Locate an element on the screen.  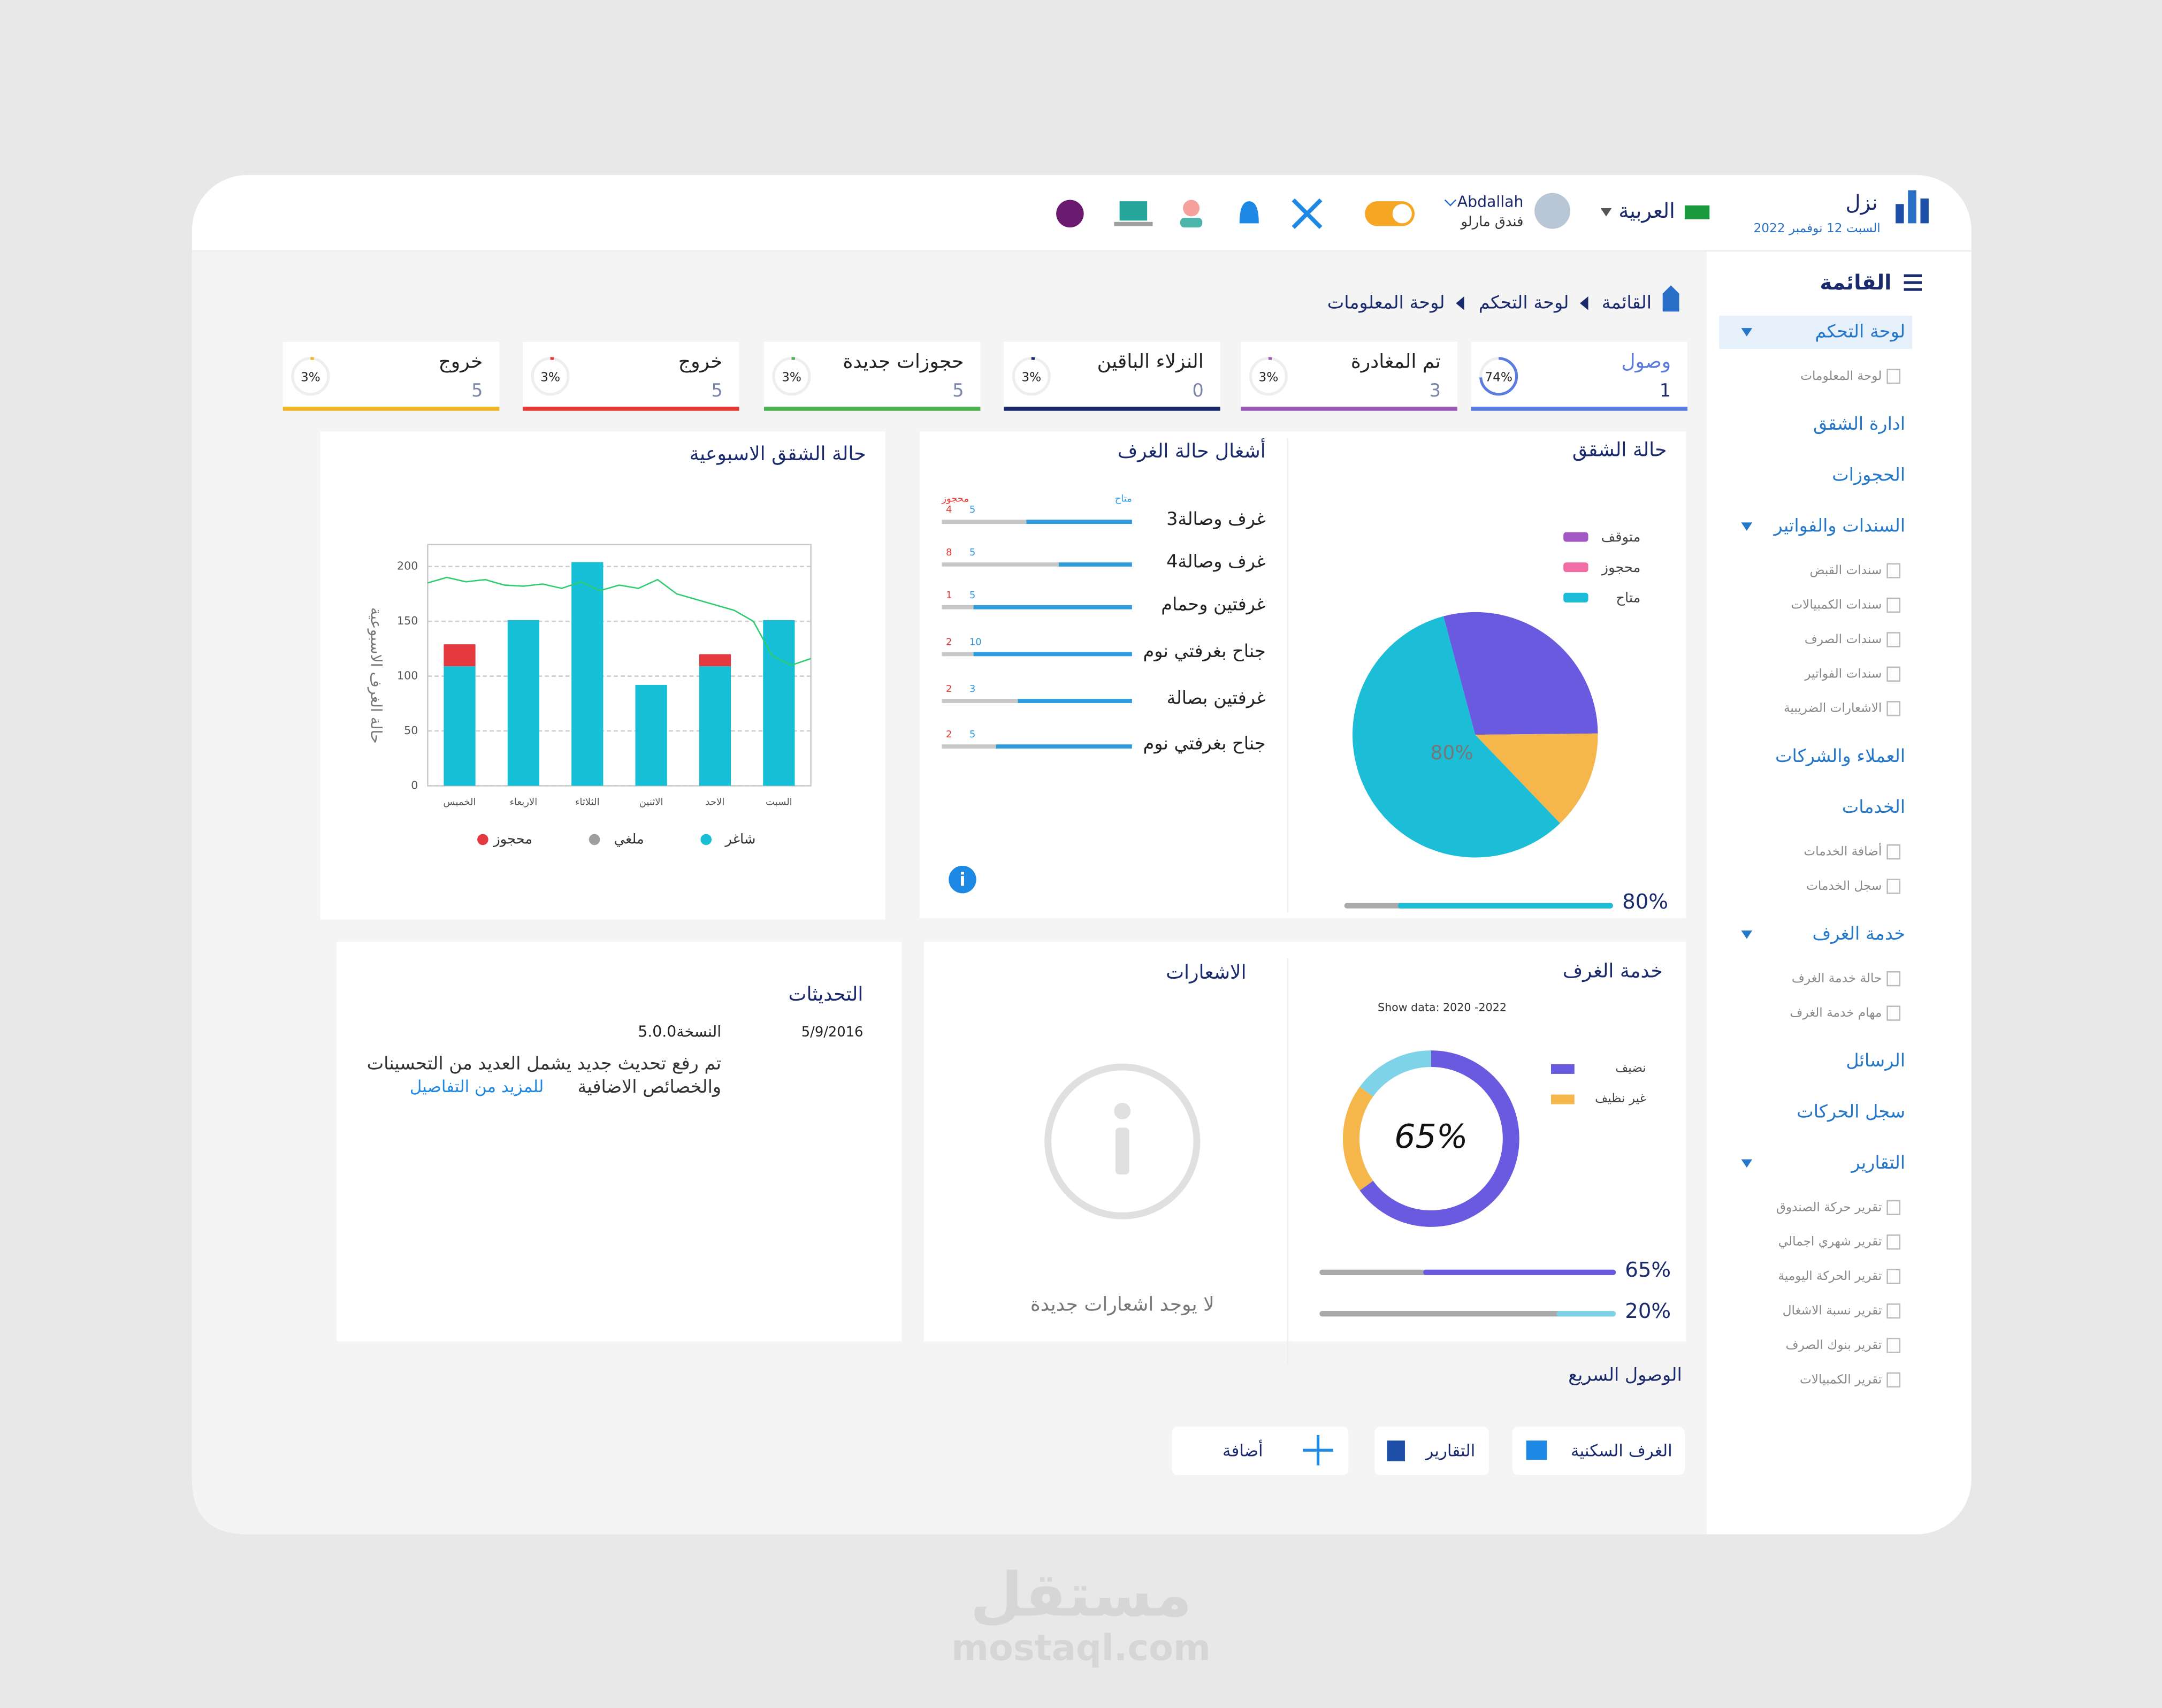
quick-button-label: الغرف السكنية is located at coordinates (1621, 1450).